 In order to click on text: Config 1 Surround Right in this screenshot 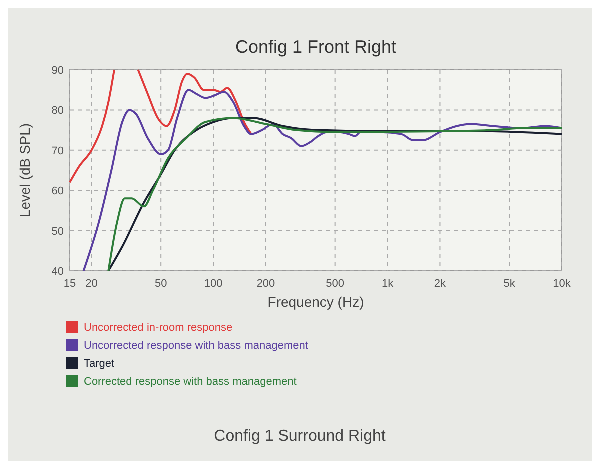, I will do `click(300, 436)`.